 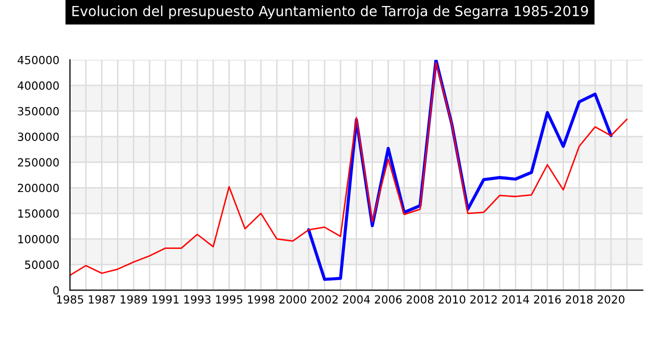 I want to click on y-tick-label: 450000, so click(x=38, y=60).